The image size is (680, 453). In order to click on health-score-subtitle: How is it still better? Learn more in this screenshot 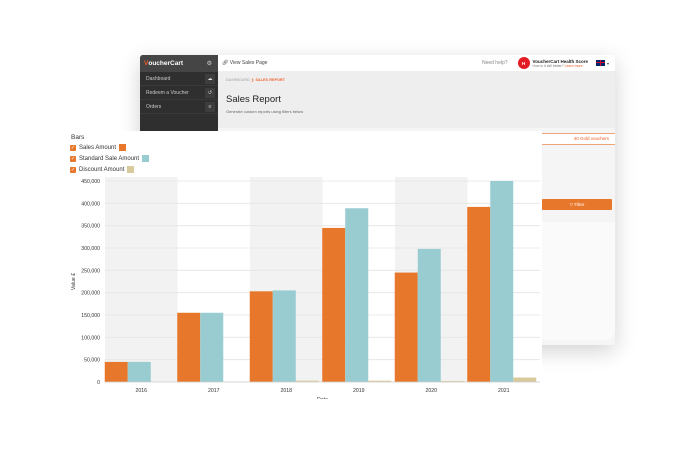, I will do `click(560, 66)`.